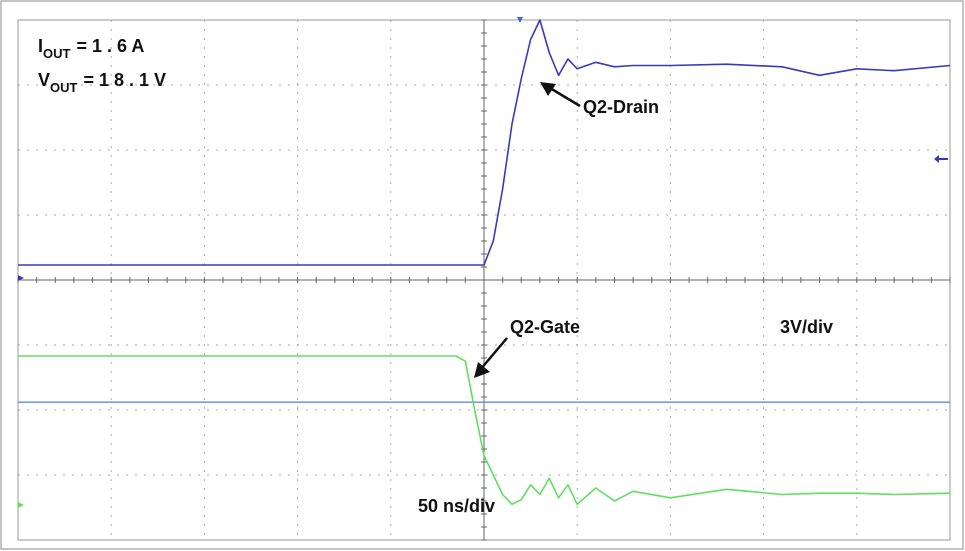  Describe the element at coordinates (456, 506) in the screenshot. I see `time-scale: 50 ns/div` at that location.